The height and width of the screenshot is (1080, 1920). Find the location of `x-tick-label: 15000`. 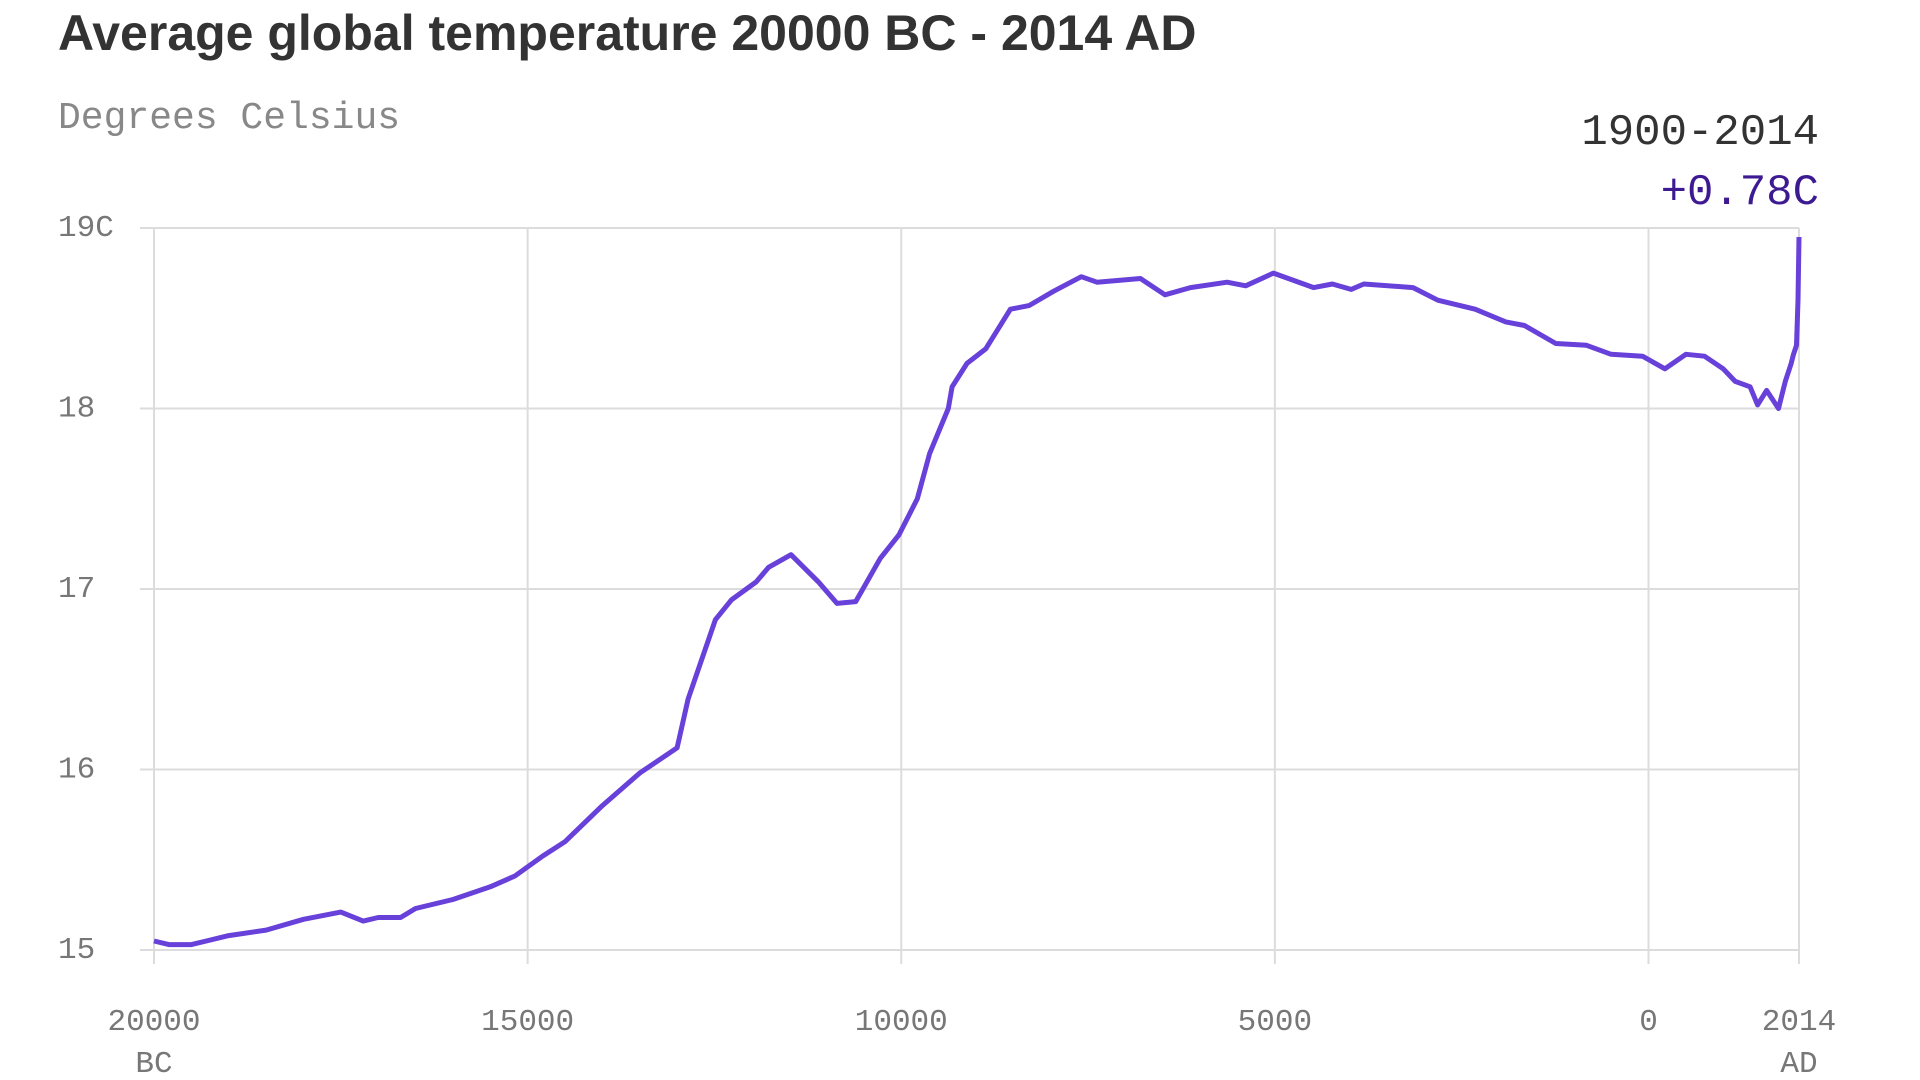

x-tick-label: 15000 is located at coordinates (527, 1022).